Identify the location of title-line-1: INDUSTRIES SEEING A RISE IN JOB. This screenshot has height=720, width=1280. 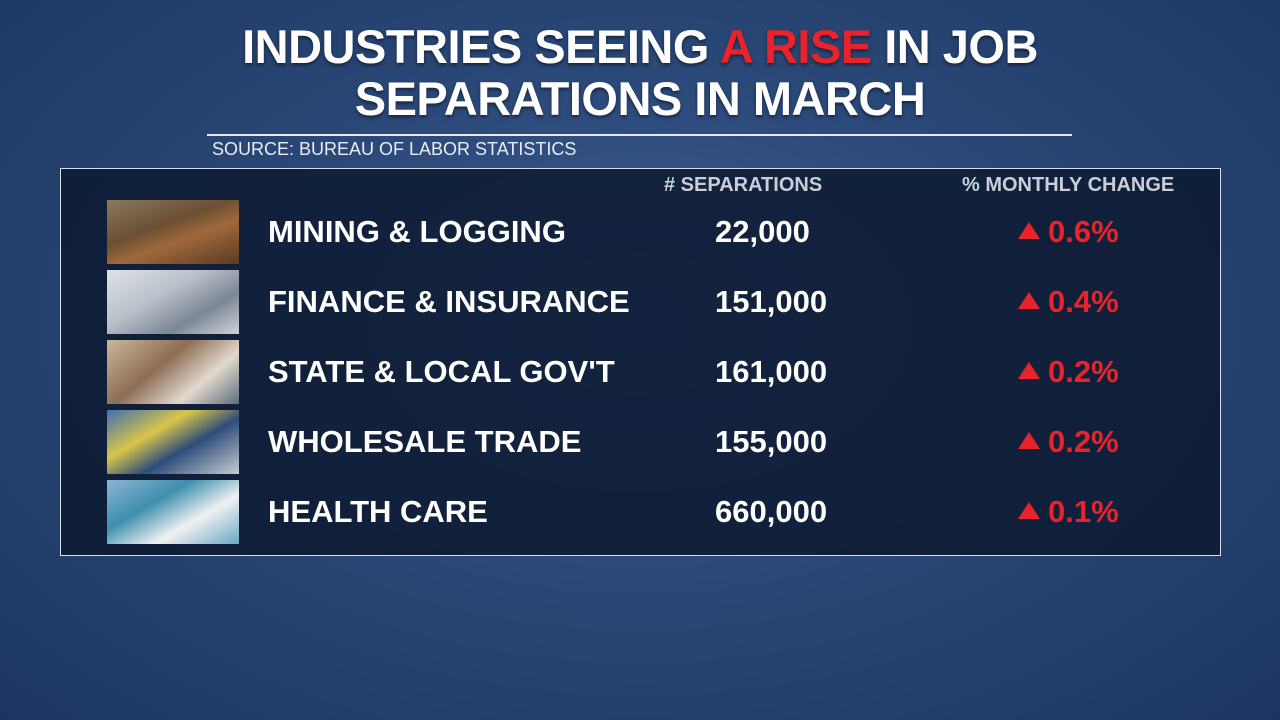
(640, 47).